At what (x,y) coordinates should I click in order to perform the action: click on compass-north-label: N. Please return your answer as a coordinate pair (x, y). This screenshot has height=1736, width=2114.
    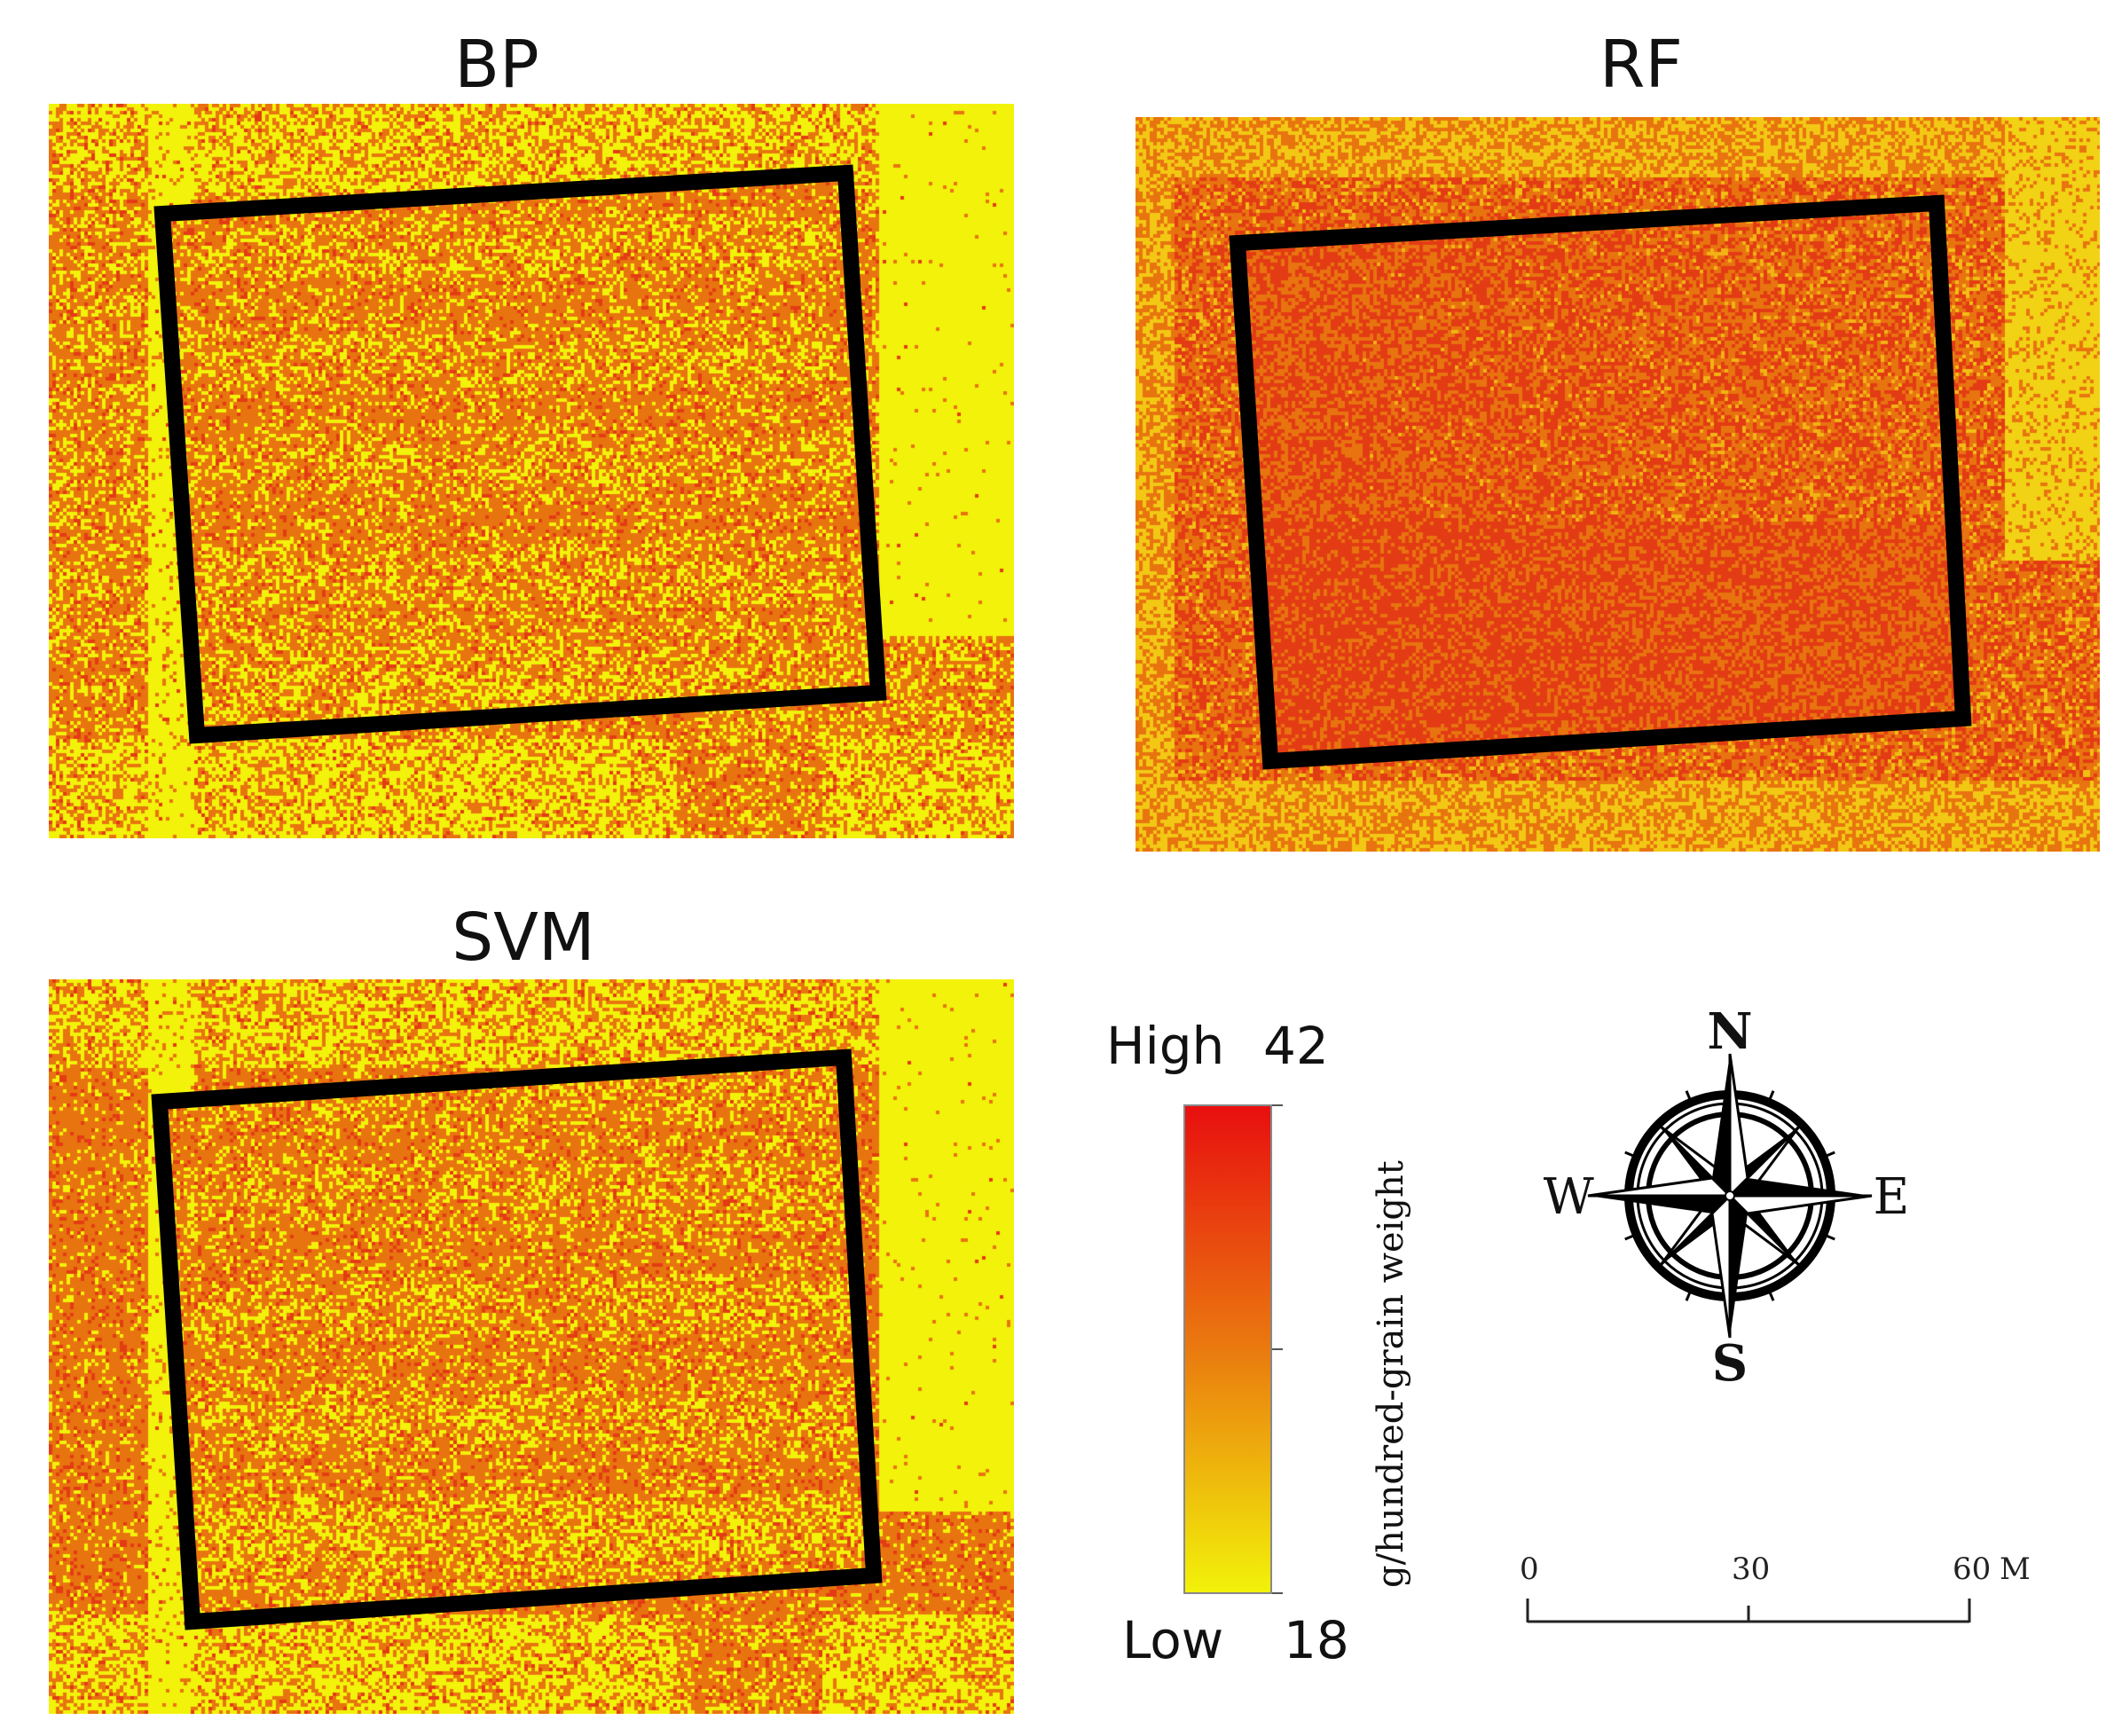
    Looking at the image, I should click on (1729, 1031).